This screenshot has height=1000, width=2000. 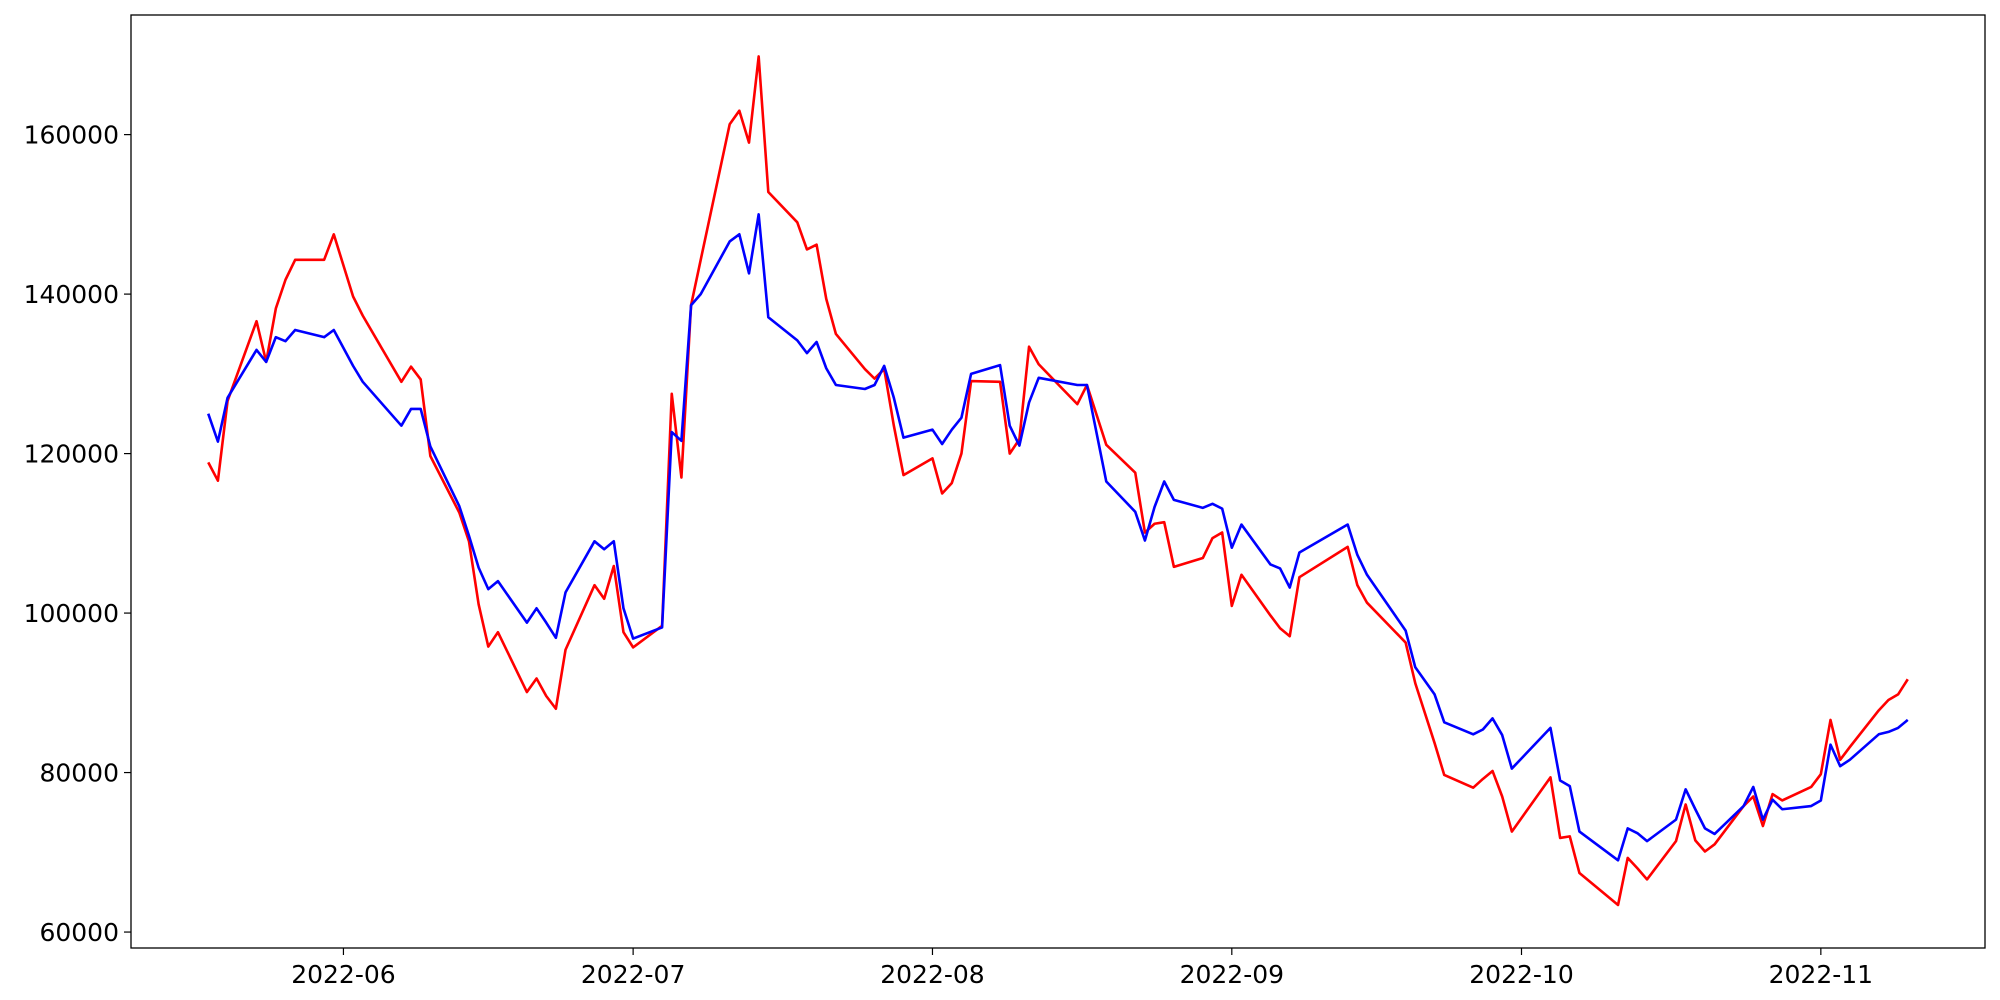 What do you see at coordinates (1232, 974) in the screenshot?
I see `x-tick-label: 2022-09` at bounding box center [1232, 974].